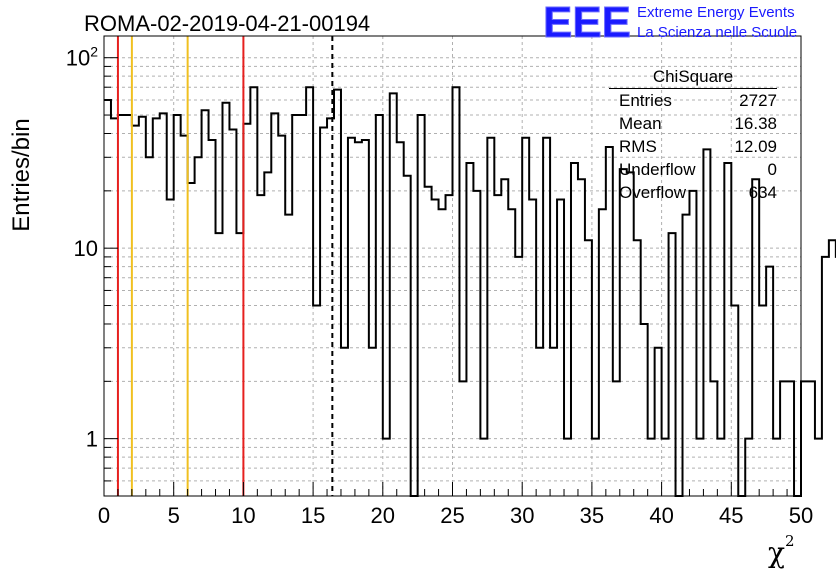  What do you see at coordinates (693, 146) in the screenshot?
I see `stats-row: RMS 12.09` at bounding box center [693, 146].